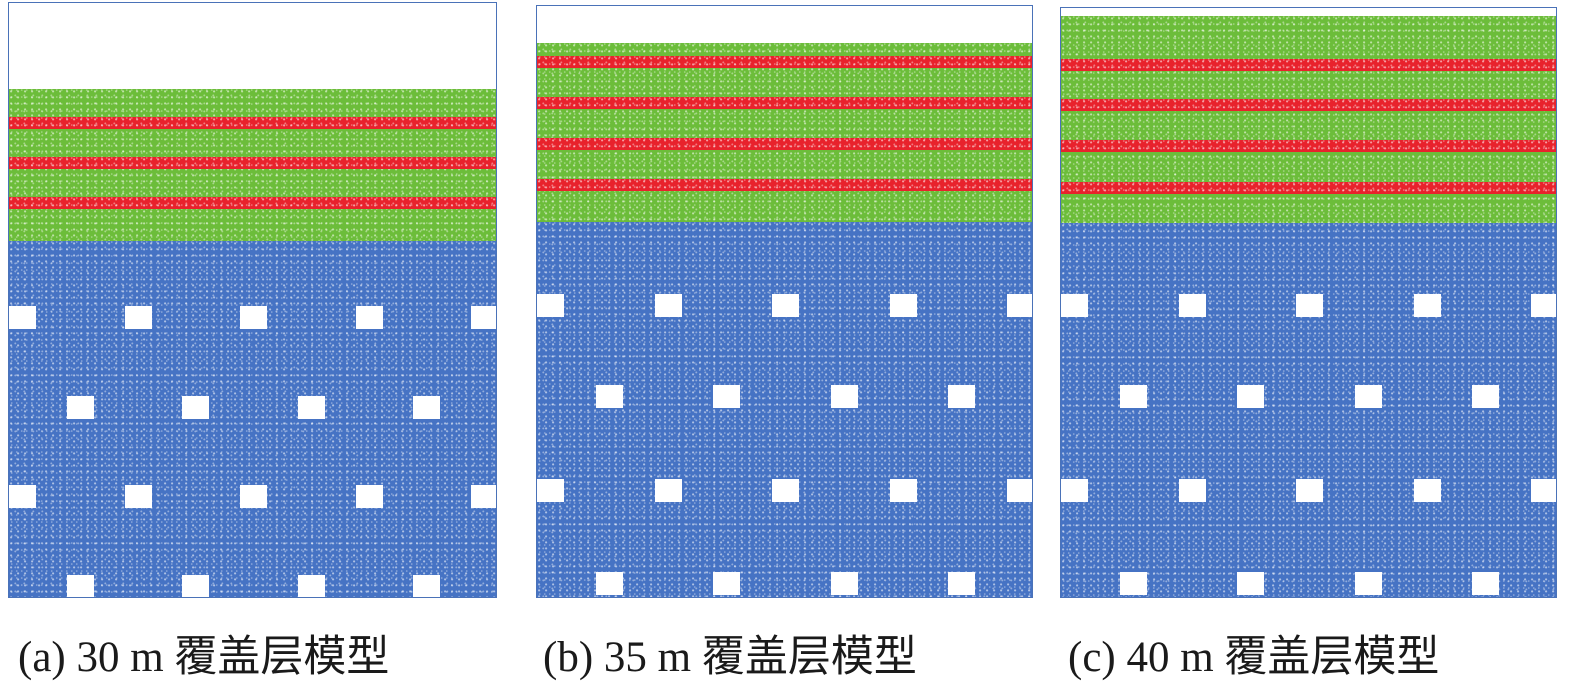 The height and width of the screenshot is (690, 1575). I want to click on cover-soil-layer, so click(784, 132).